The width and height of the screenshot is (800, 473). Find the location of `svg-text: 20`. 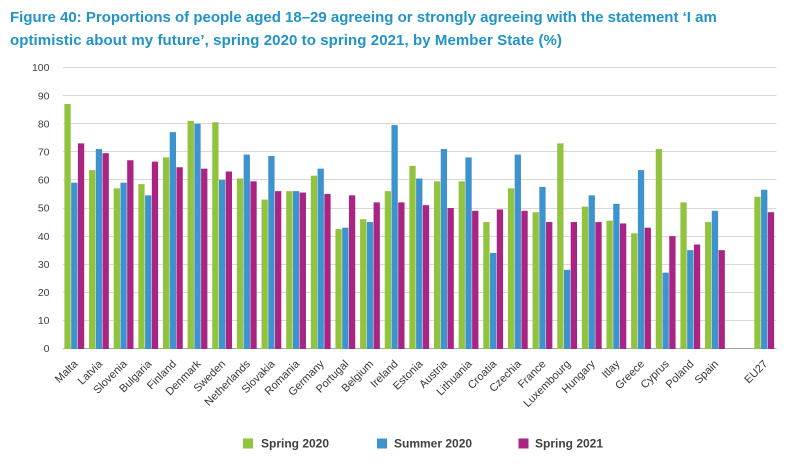

svg-text: 20 is located at coordinates (44, 293).